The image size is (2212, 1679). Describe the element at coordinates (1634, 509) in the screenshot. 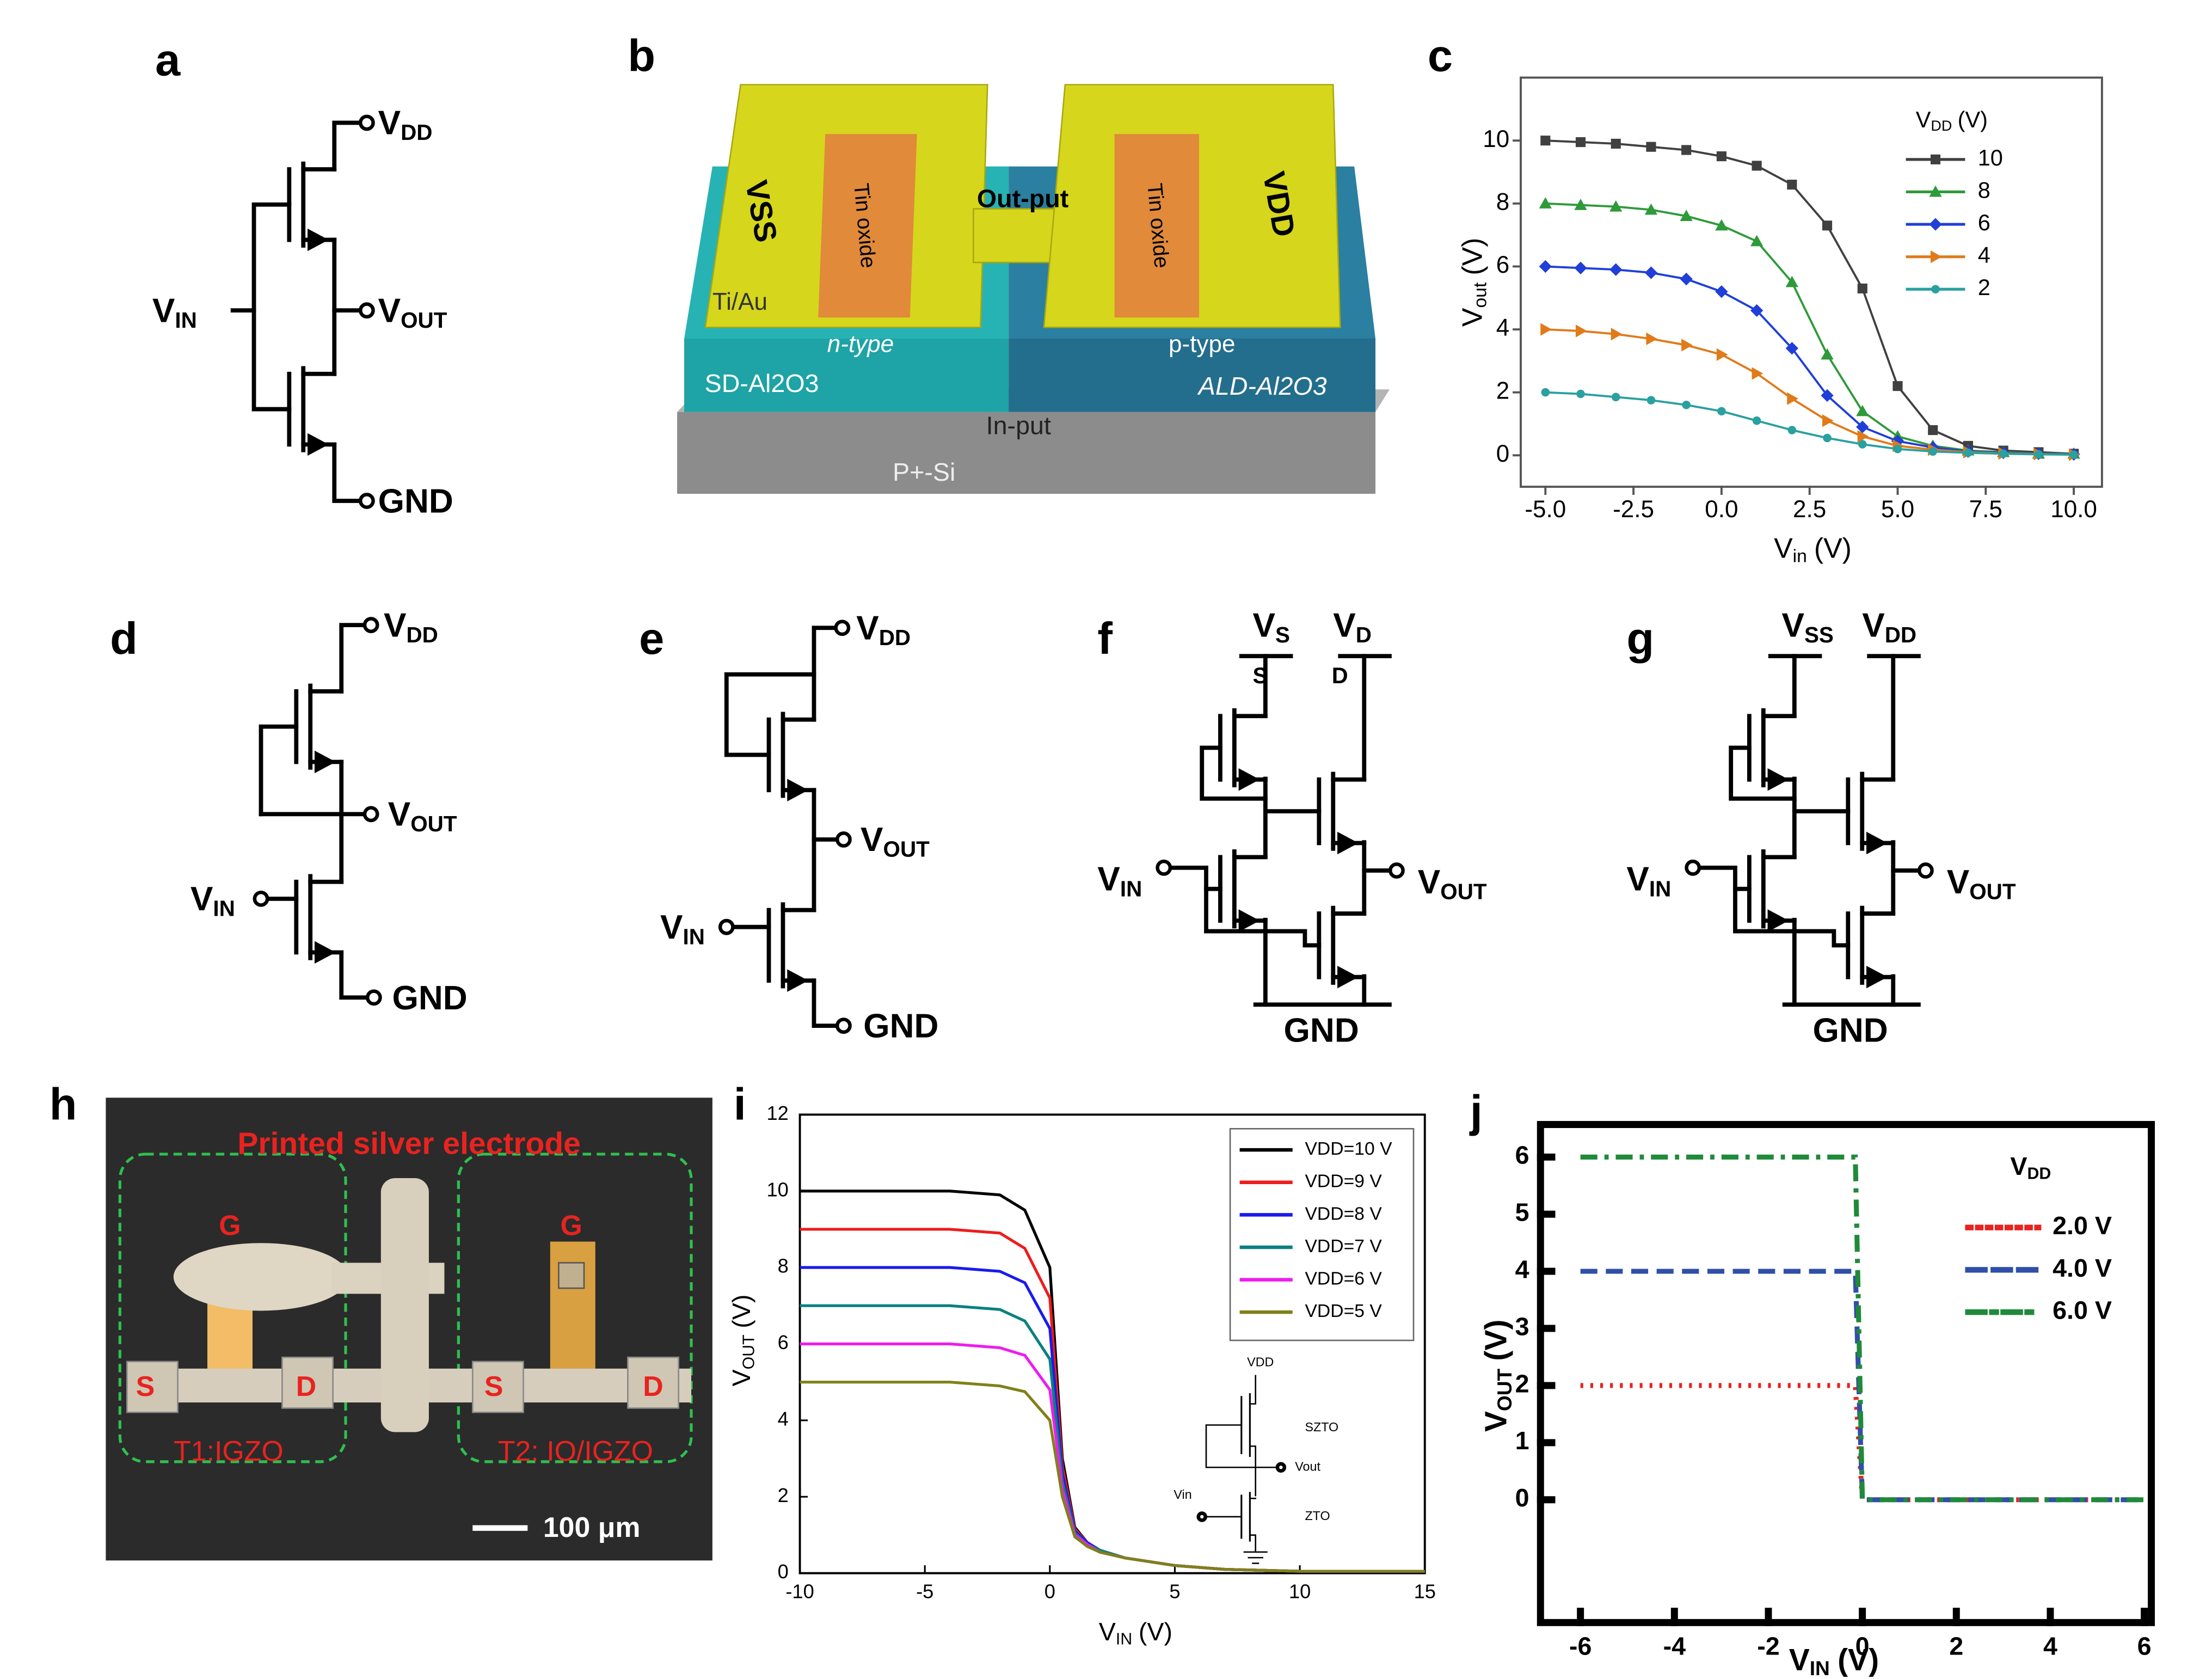

I see `x-tick-label: -2.5` at that location.